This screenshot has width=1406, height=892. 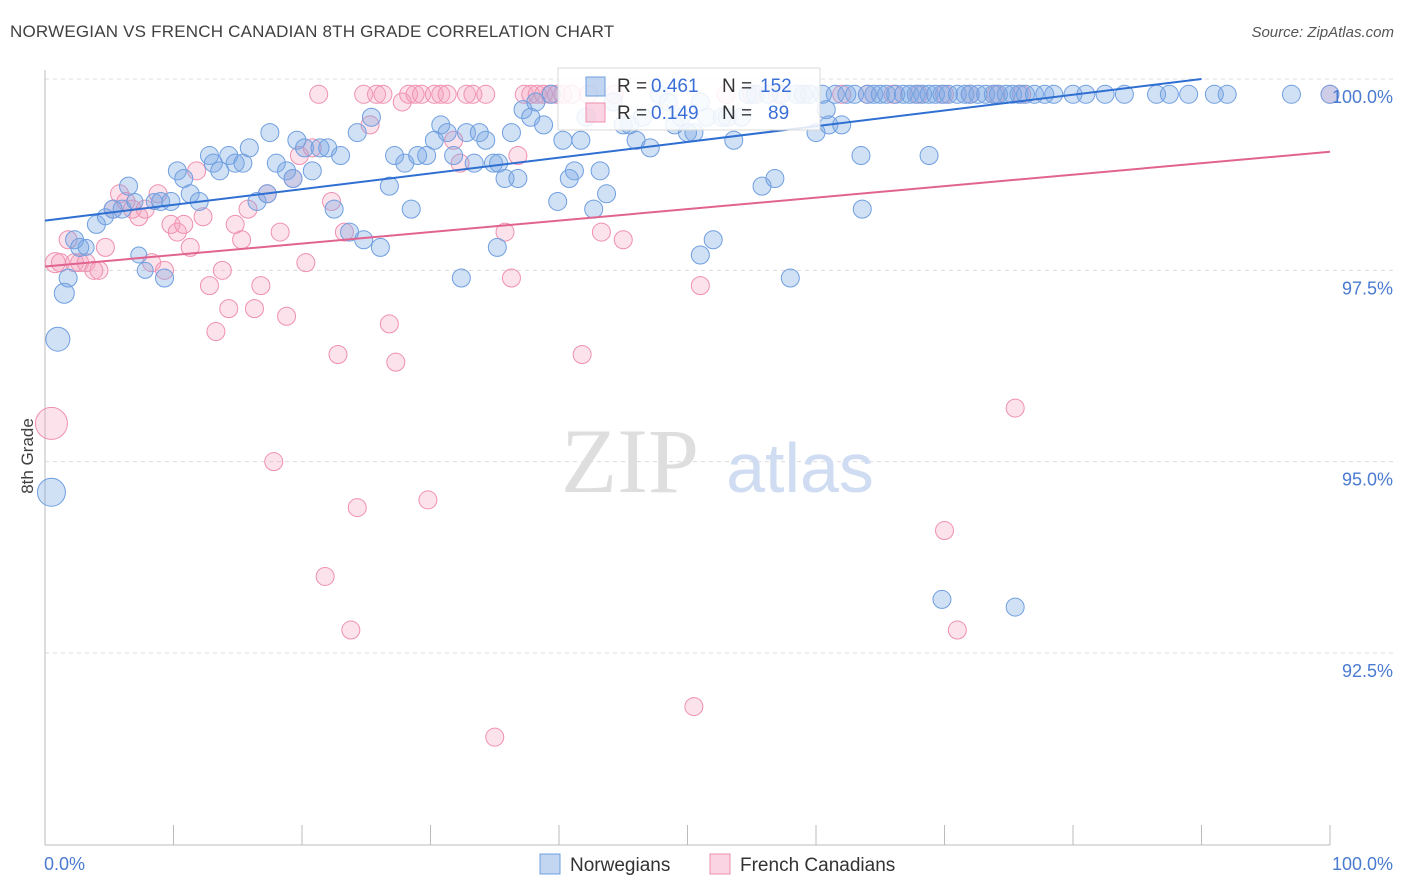 I want to click on watermark-atlas: atlas, so click(x=800, y=468).